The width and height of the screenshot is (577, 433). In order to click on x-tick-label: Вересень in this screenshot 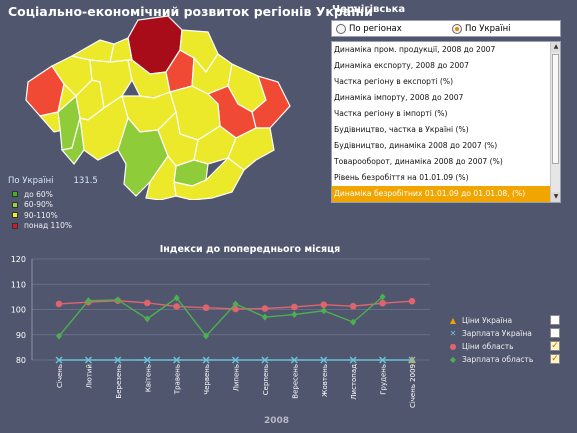, I will do `click(295, 381)`.